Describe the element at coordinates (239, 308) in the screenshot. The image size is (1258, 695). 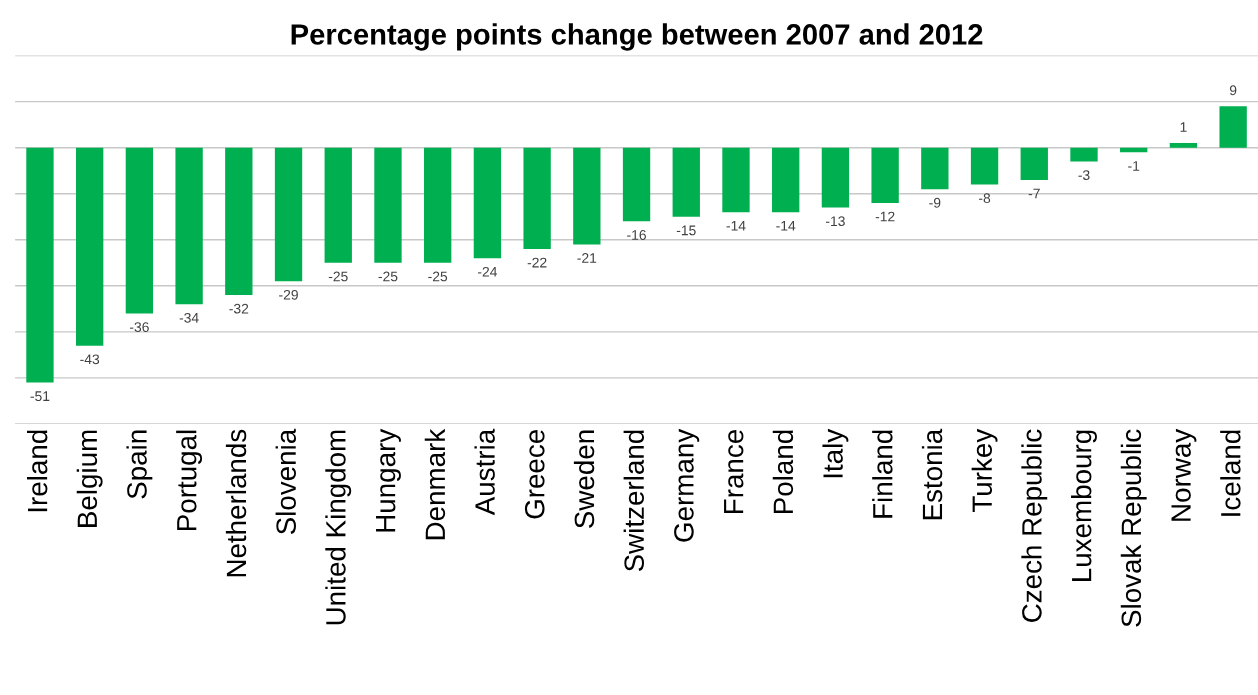
I see `data-label: -32` at that location.